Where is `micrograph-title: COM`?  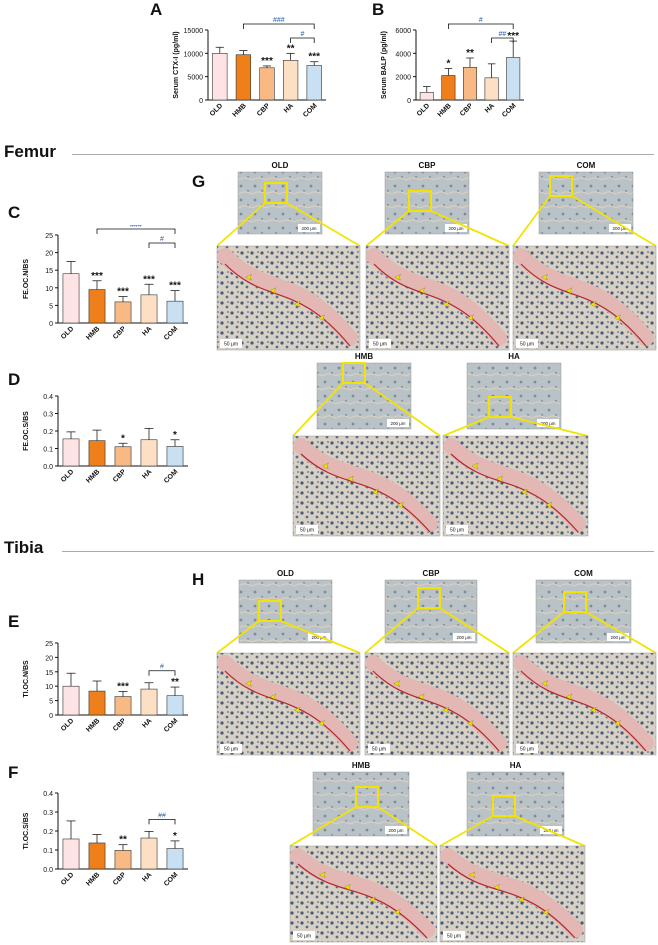 micrograph-title: COM is located at coordinates (586, 165).